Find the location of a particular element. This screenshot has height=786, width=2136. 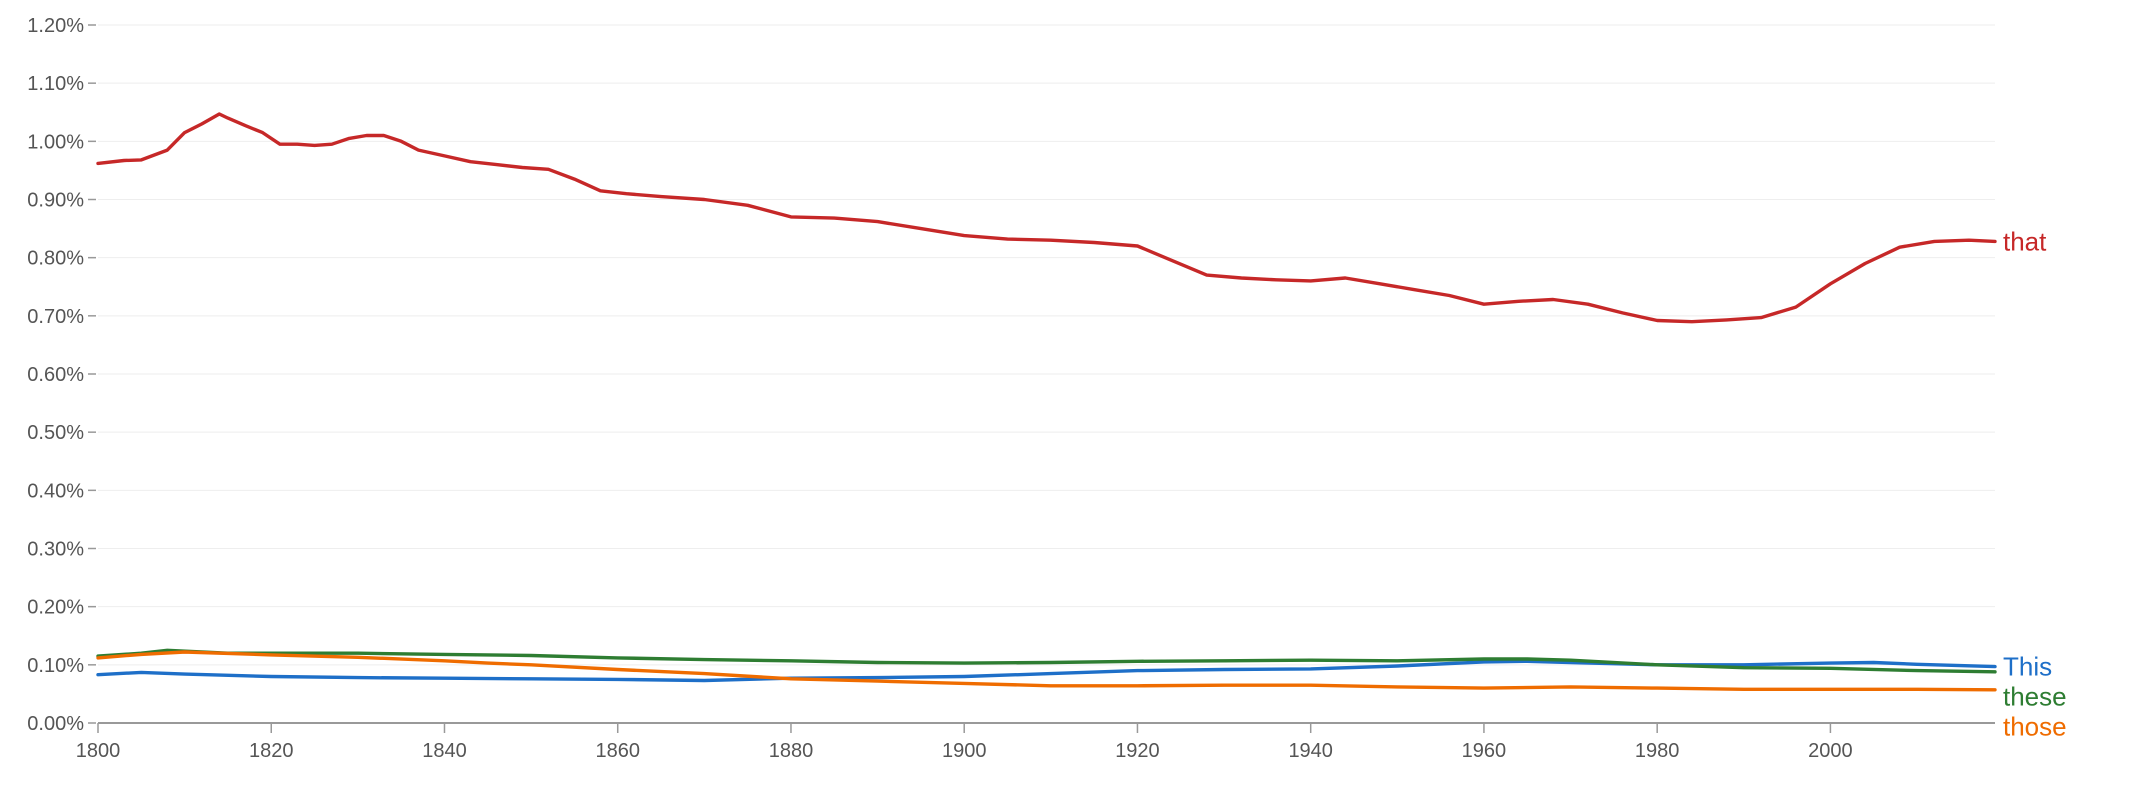

y-tick-label: 0.30% is located at coordinates (55, 550).